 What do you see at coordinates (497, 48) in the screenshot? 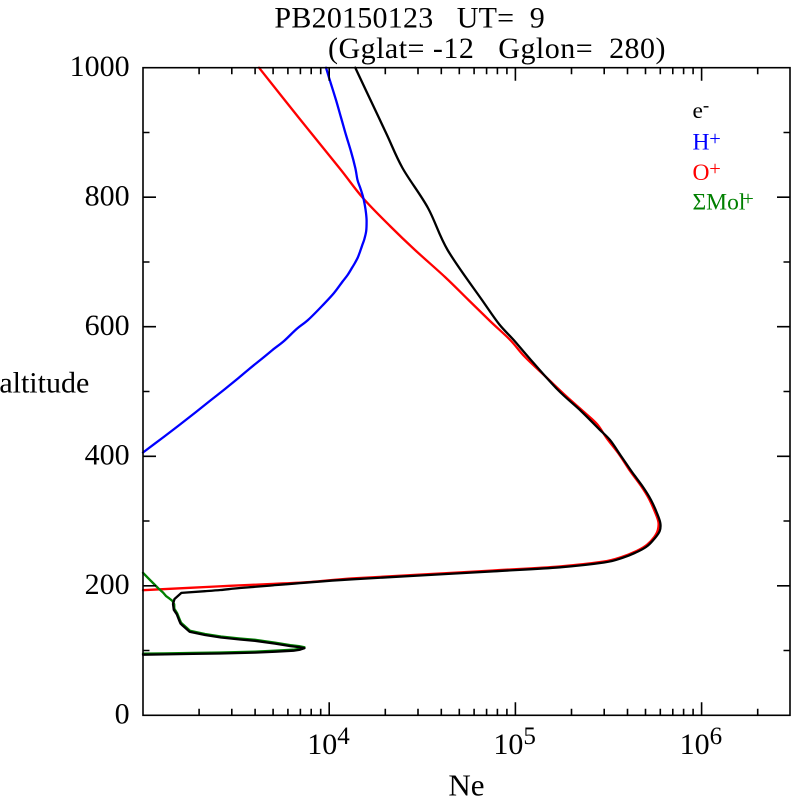
I see `svg-text: (Gglat= -12 Gglon= 280)` at bounding box center [497, 48].